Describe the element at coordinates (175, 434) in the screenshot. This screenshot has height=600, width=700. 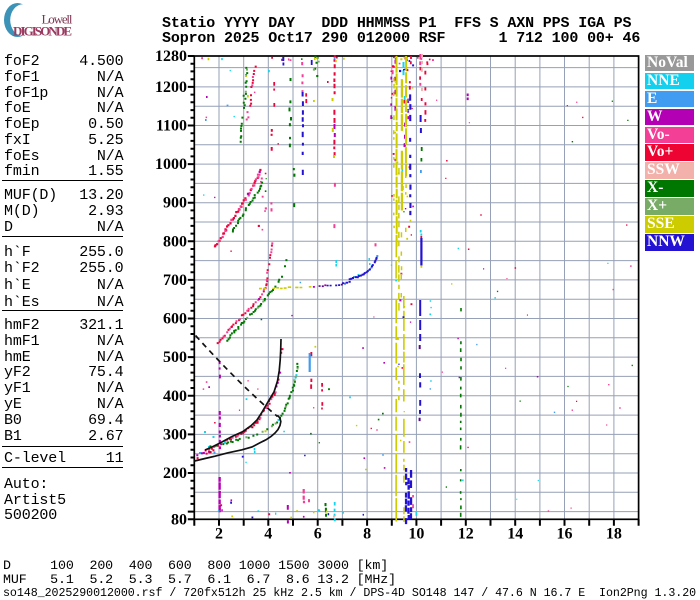
I see `svg-text: 300` at that location.